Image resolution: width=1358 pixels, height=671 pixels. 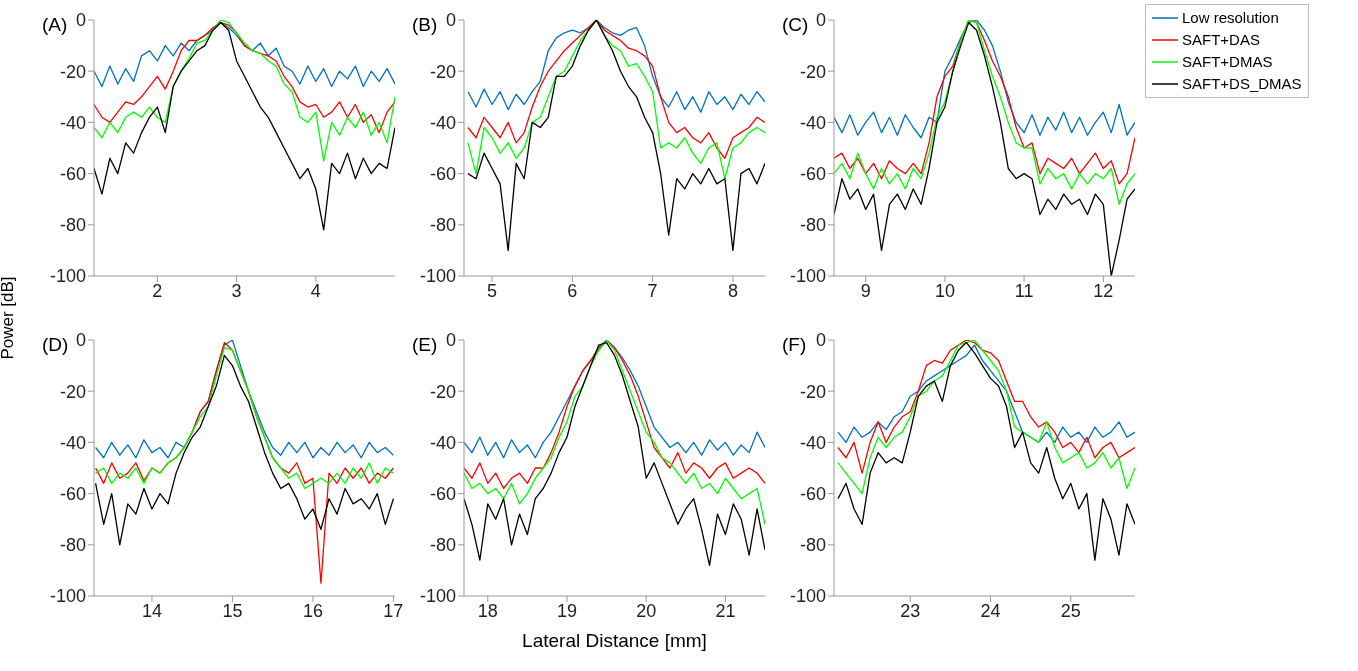 What do you see at coordinates (1221, 40) in the screenshot?
I see `legend-label: SAFT+DAS` at bounding box center [1221, 40].